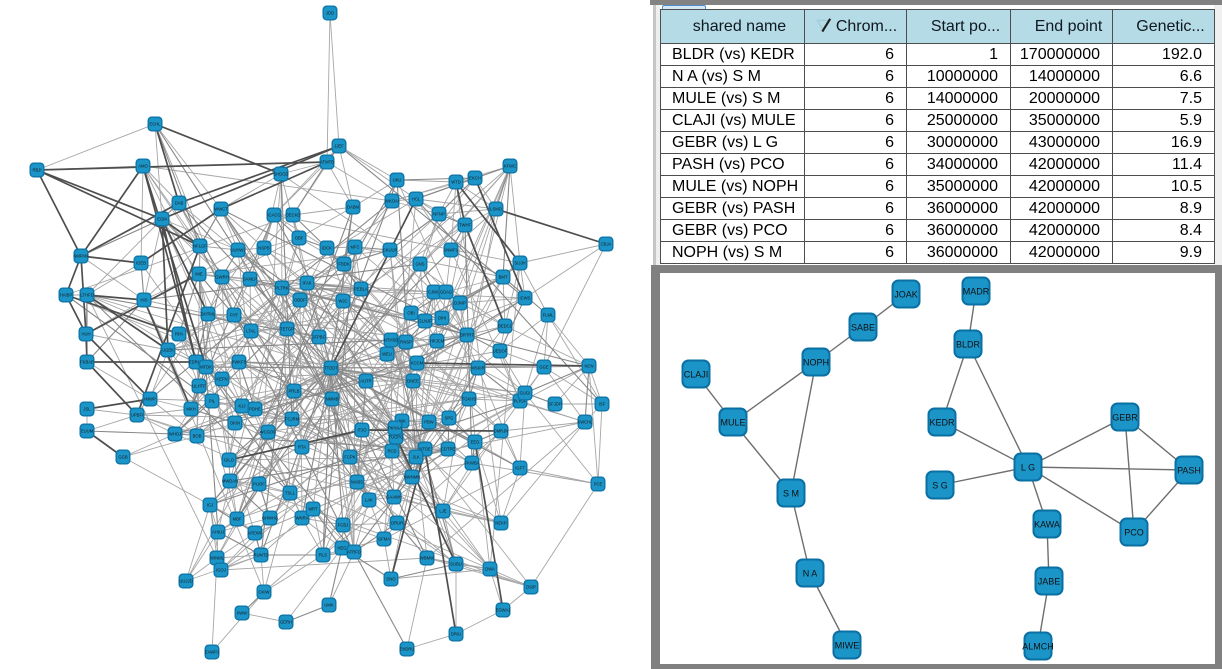 The height and width of the screenshot is (669, 1222). I want to click on svg-text: TGKHS, so click(469, 399).